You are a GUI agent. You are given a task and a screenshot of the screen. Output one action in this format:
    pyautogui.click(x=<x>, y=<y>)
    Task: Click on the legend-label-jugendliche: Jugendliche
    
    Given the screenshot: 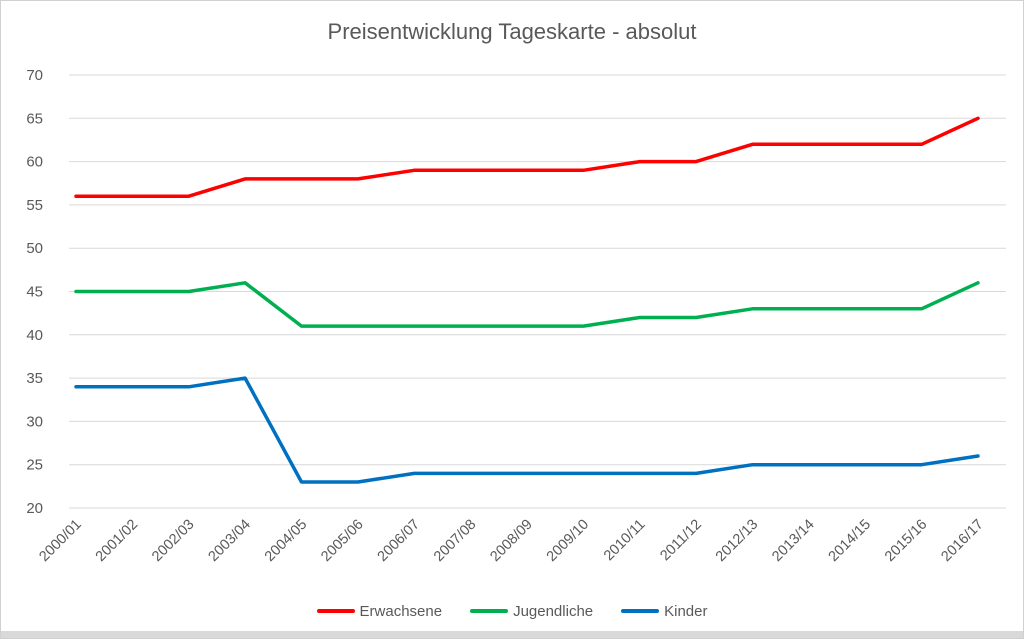 What is the action you would take?
    pyautogui.click(x=553, y=611)
    